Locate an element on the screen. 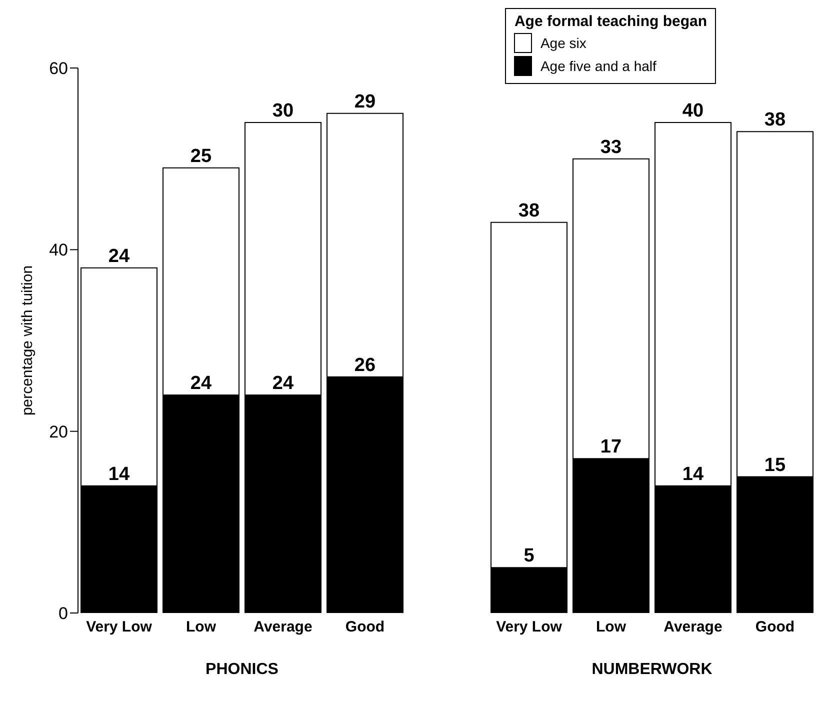  text: NUMBERWORK is located at coordinates (652, 670).